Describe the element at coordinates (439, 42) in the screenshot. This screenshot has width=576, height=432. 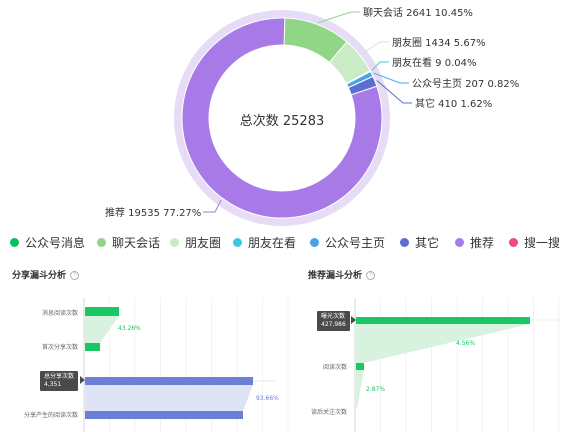
I see `slice-label: 朋友圈 1434 5.67%` at that location.